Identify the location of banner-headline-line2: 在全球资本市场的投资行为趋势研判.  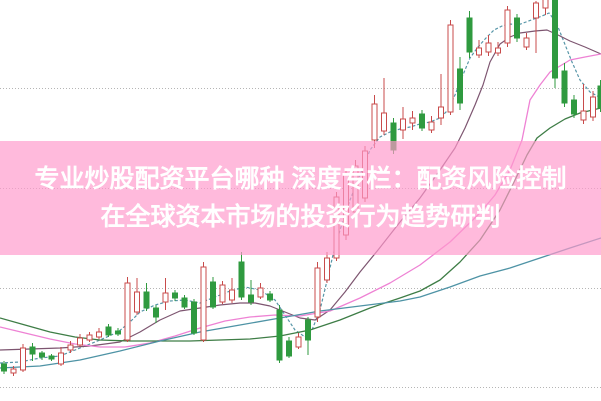
(300, 217).